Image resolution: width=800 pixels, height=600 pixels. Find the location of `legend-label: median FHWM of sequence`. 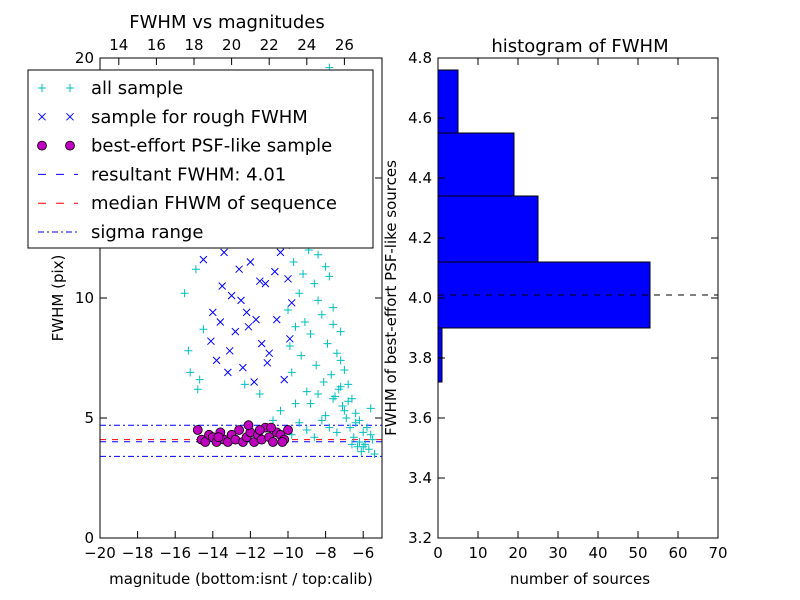

legend-label: median FHWM of sequence is located at coordinates (214, 203).